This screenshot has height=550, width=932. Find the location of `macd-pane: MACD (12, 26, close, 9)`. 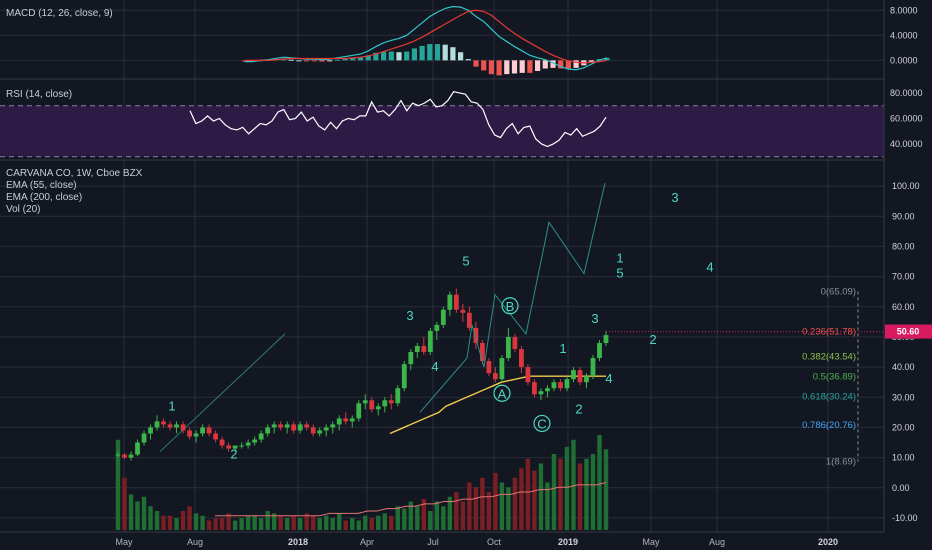

macd-pane: MACD (12, 26, close, 9) is located at coordinates (308, 40).